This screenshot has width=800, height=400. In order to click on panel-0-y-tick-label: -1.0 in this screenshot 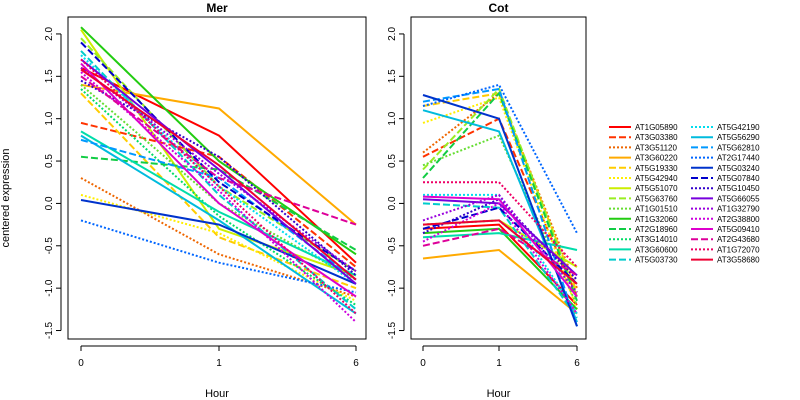, I will do `click(49, 288)`.